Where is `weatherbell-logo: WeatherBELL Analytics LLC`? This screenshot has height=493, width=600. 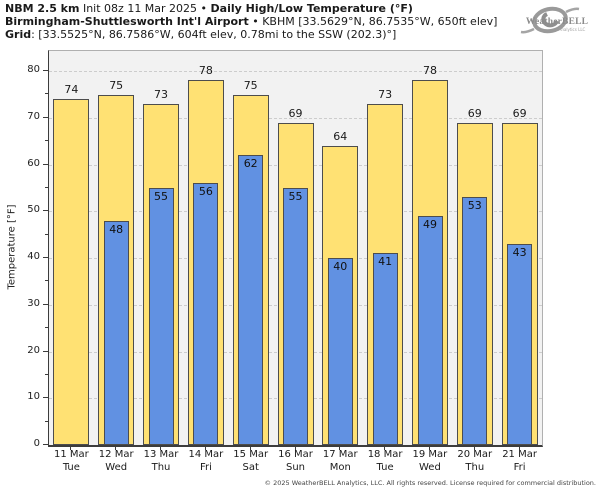 weatherbell-logo: WeatherBELL Analytics LLC is located at coordinates (557, 24).